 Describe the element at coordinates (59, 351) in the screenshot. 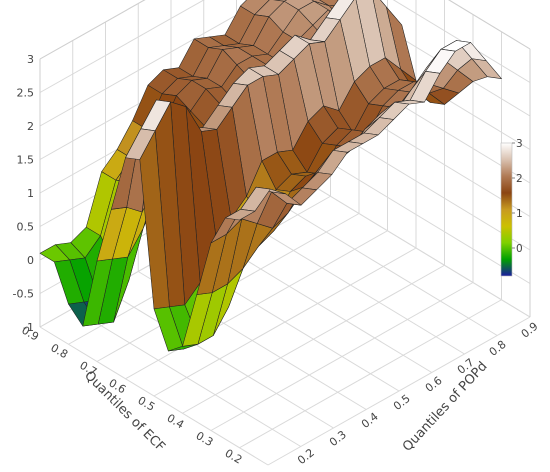

I see `x-tick-label: 0.8` at that location.